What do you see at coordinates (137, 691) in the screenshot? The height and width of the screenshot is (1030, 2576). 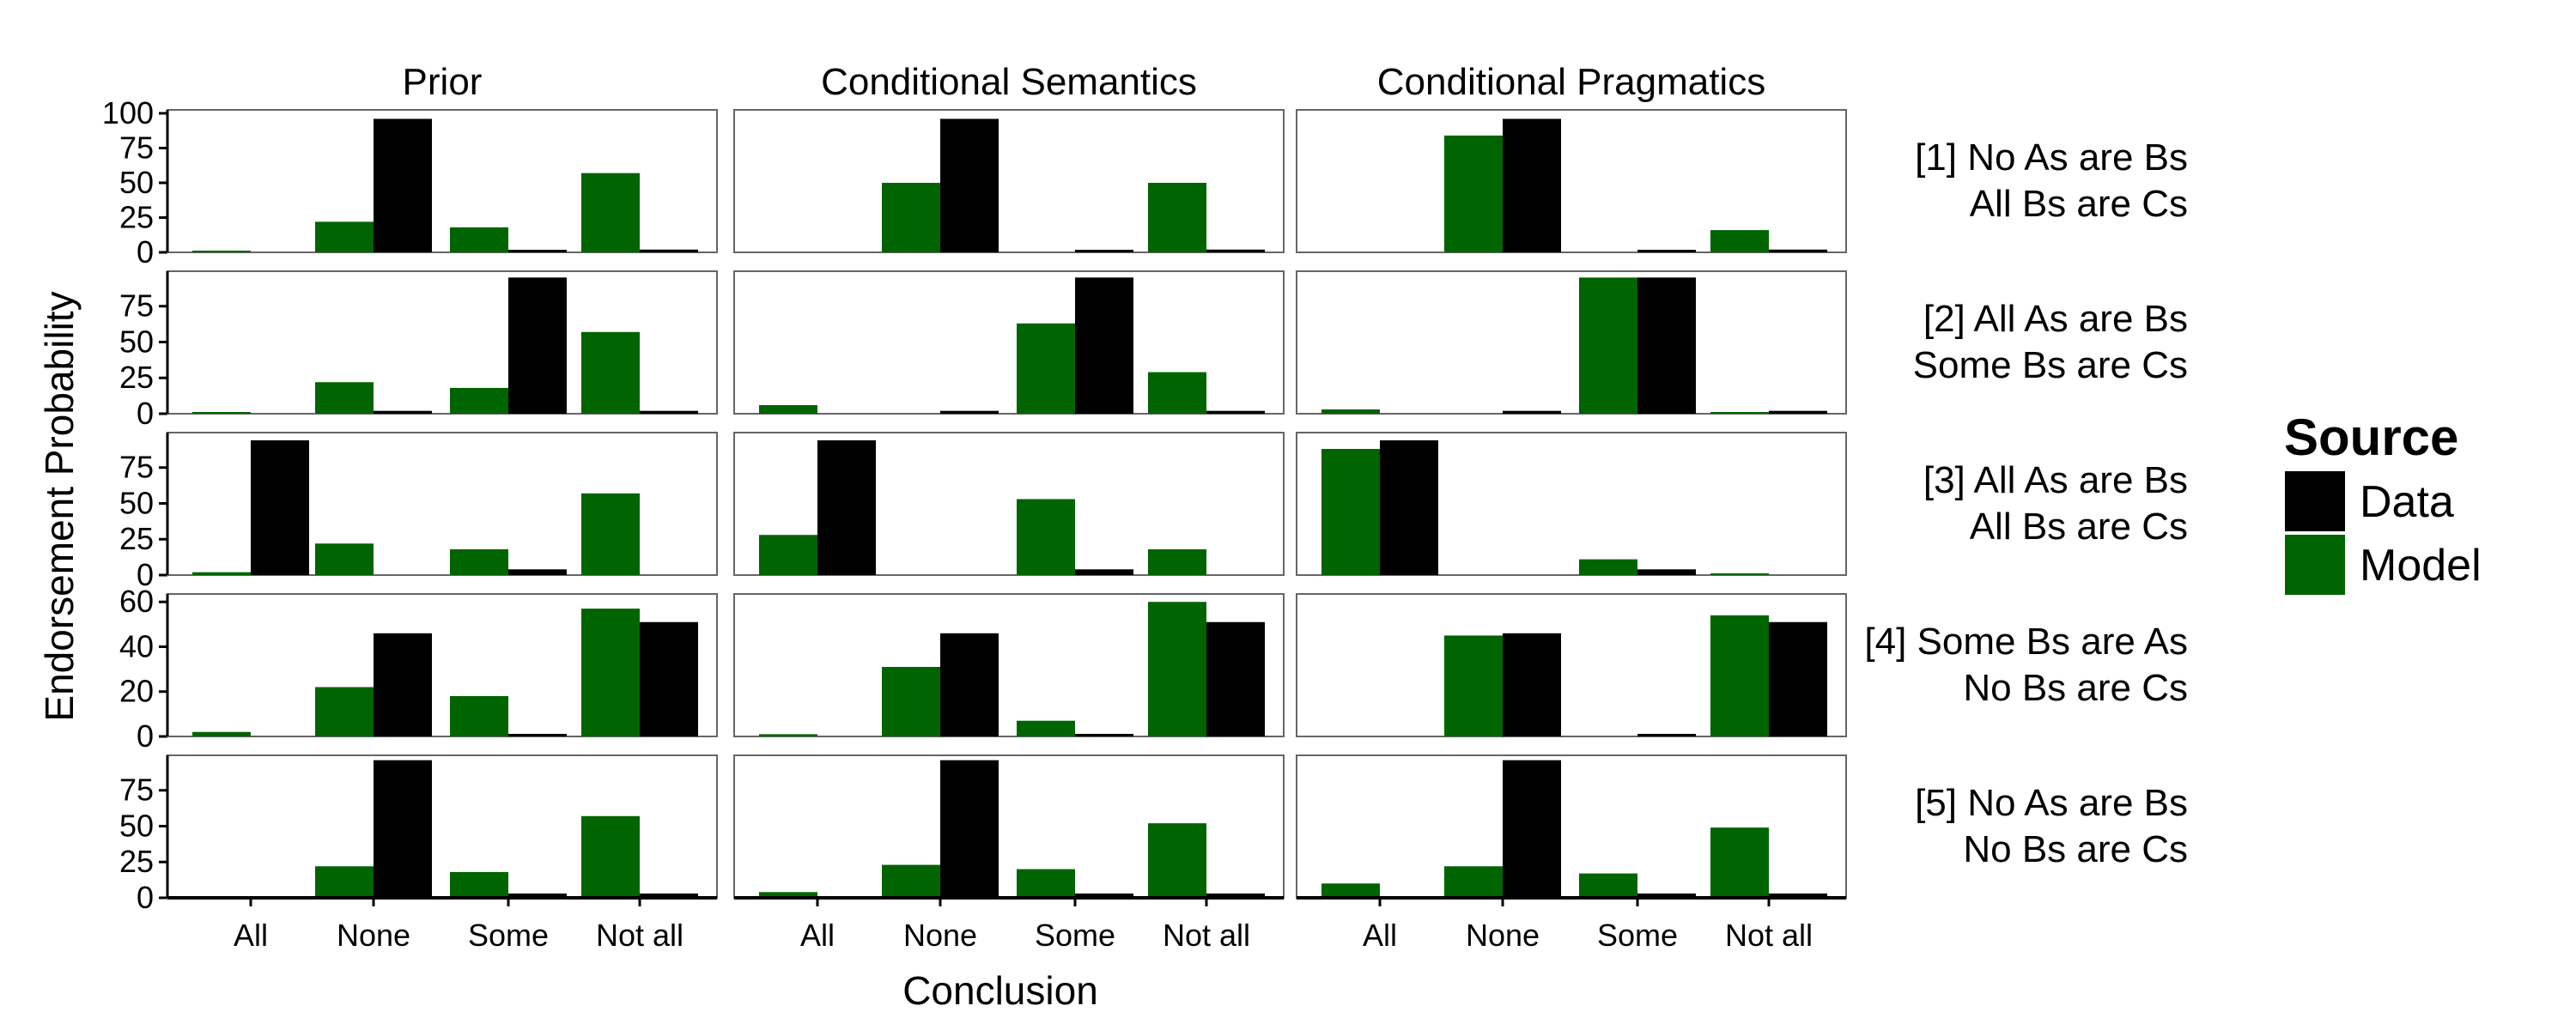 I see `y-tick-label: 20` at bounding box center [137, 691].